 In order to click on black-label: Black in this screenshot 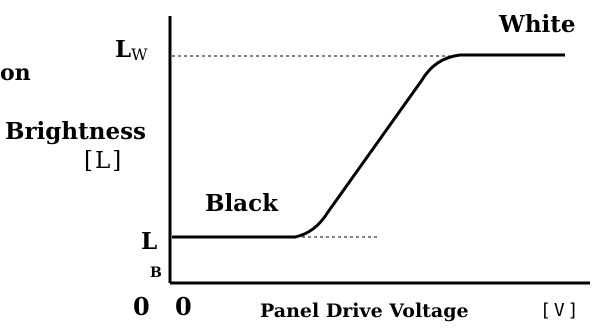, I will do `click(242, 203)`.